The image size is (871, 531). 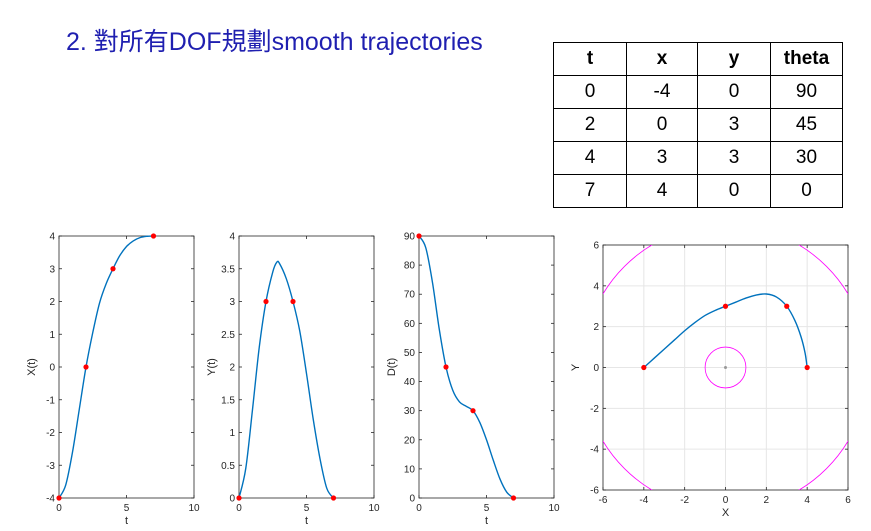 What do you see at coordinates (410, 411) in the screenshot?
I see `y-tick-label: 30` at bounding box center [410, 411].